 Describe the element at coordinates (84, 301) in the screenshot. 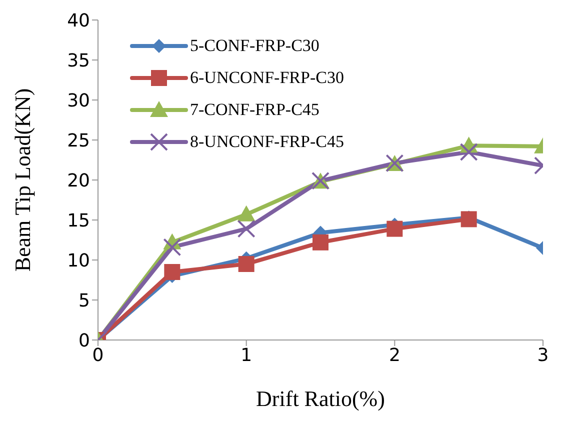

I see `y-tick-label: 5` at that location.